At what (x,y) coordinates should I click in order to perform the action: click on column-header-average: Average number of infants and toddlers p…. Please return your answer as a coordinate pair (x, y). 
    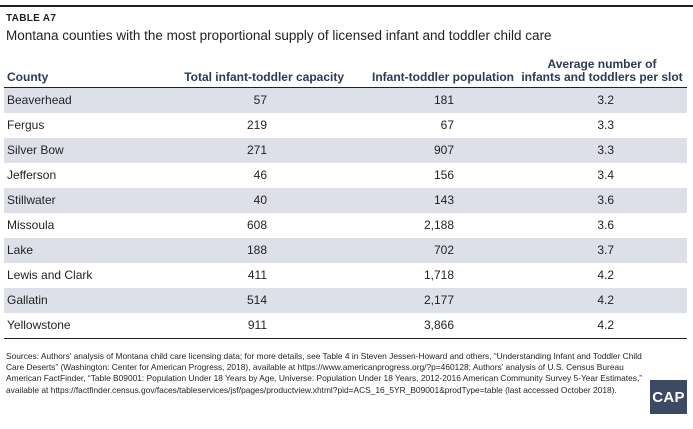
    Looking at the image, I should click on (602, 71).